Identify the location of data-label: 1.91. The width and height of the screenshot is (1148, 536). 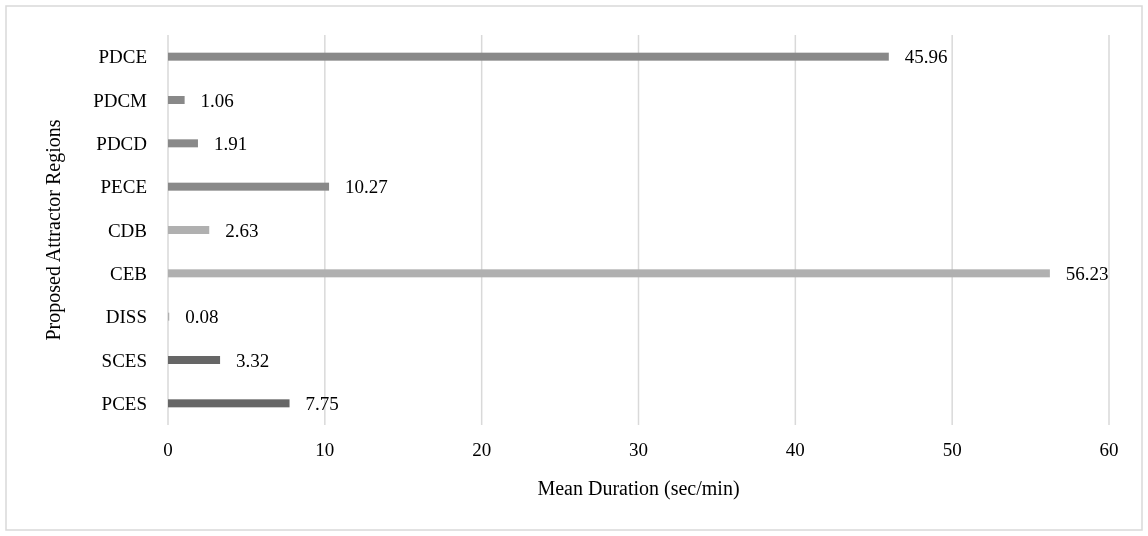
(230, 143).